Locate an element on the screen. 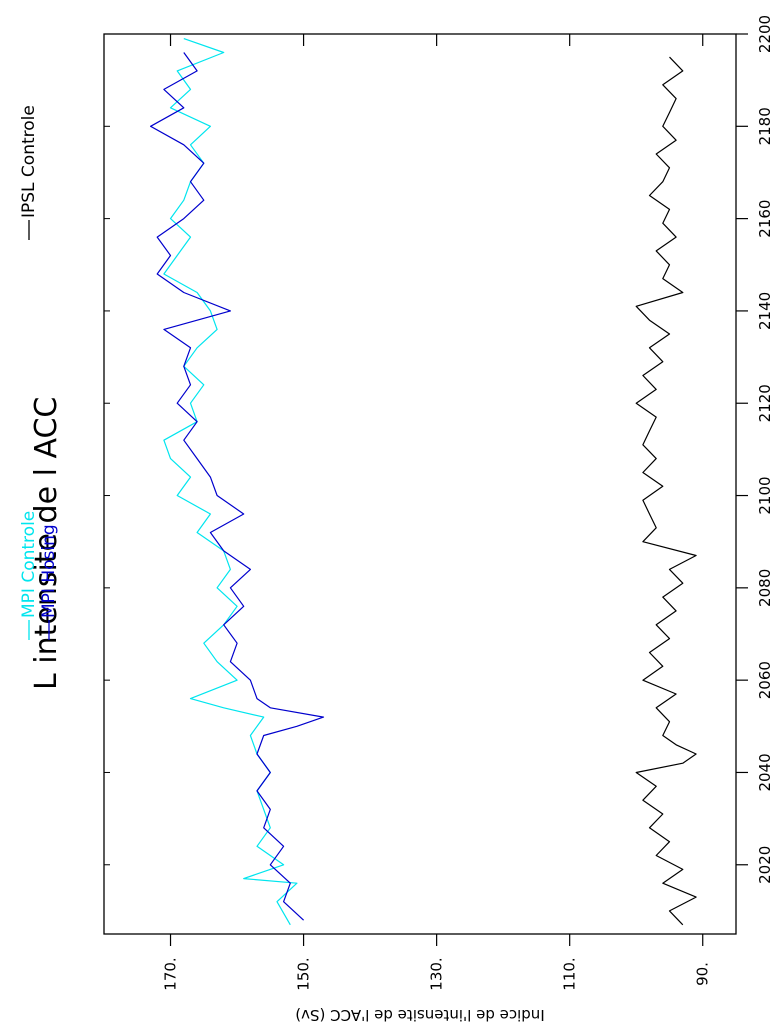  x-tick-label: 2180 is located at coordinates (765, 126).